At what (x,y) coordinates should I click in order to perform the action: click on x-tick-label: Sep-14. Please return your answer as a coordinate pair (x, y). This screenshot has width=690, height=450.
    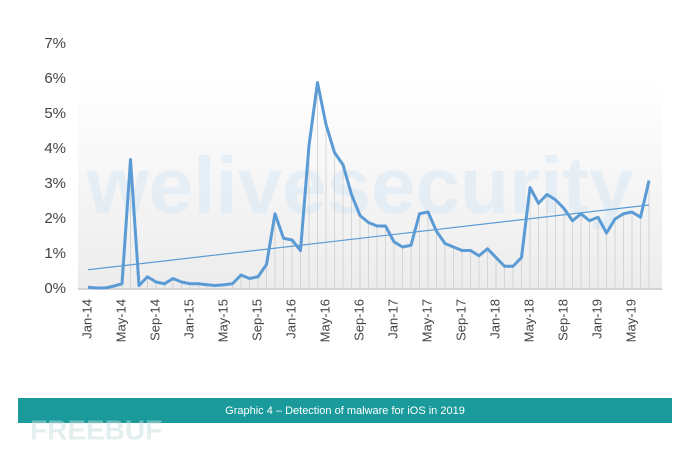
    Looking at the image, I should click on (154, 320).